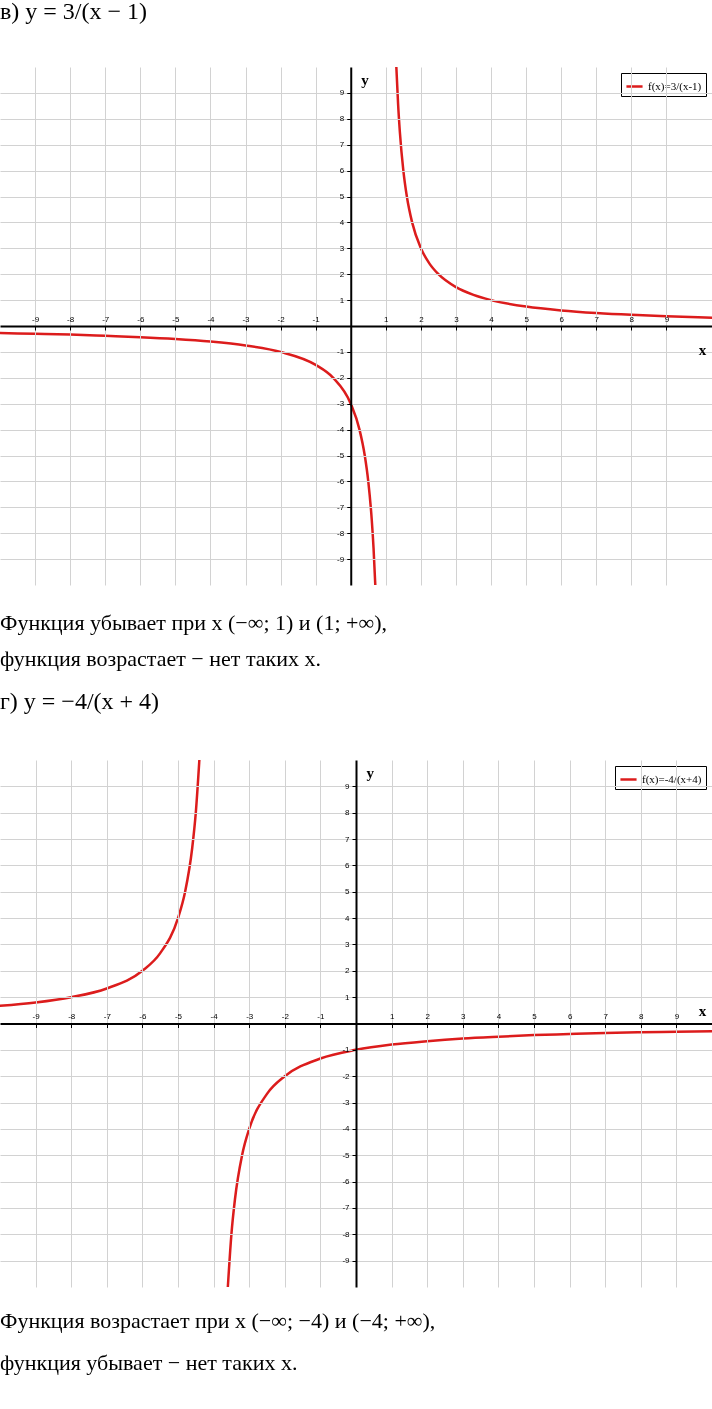  What do you see at coordinates (341, 352) in the screenshot?
I see `y-tick-label: -1` at bounding box center [341, 352].